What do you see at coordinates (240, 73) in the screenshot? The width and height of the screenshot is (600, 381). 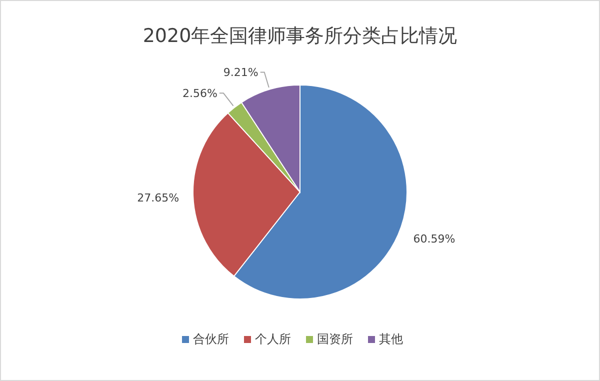 I see `data-label: 9.21%` at bounding box center [240, 73].